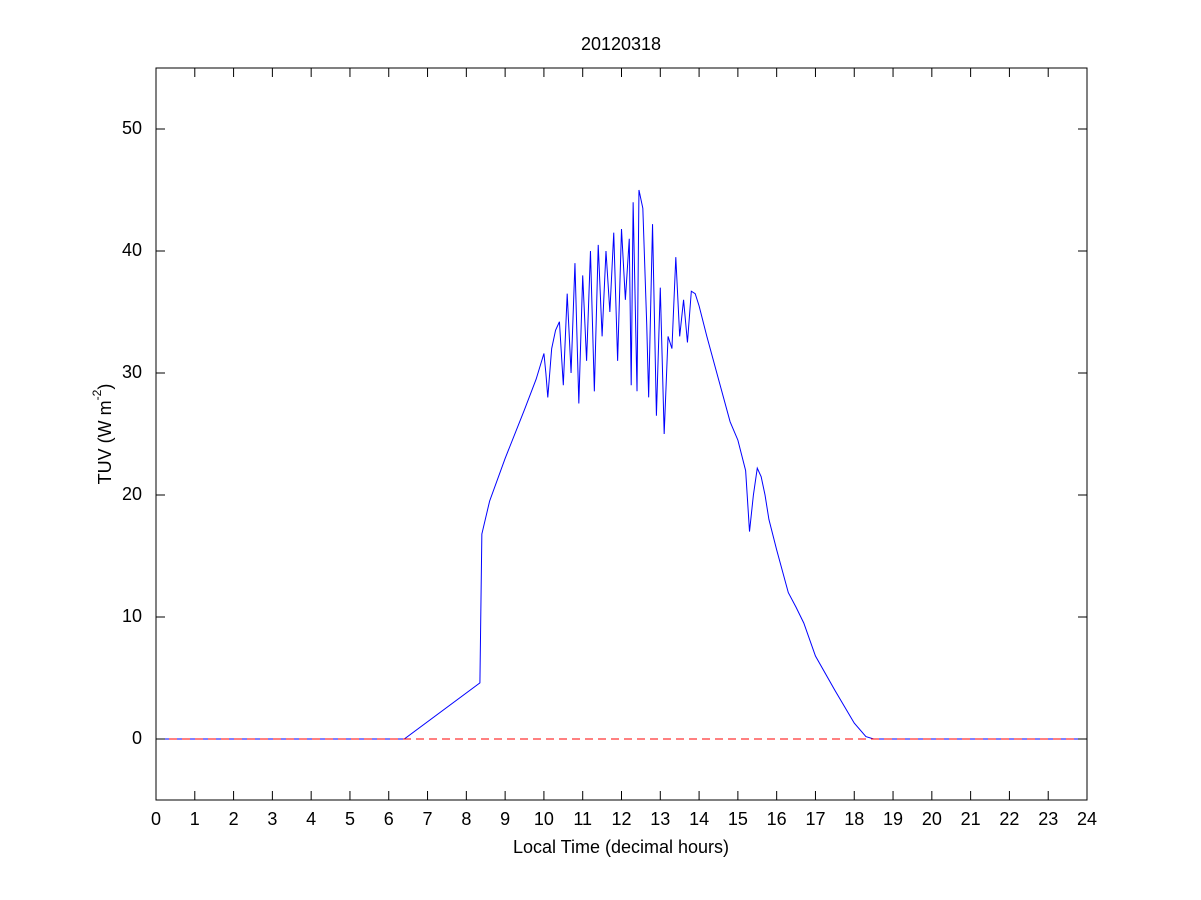 The height and width of the screenshot is (900, 1201). I want to click on x-tick-label: 21, so click(971, 819).